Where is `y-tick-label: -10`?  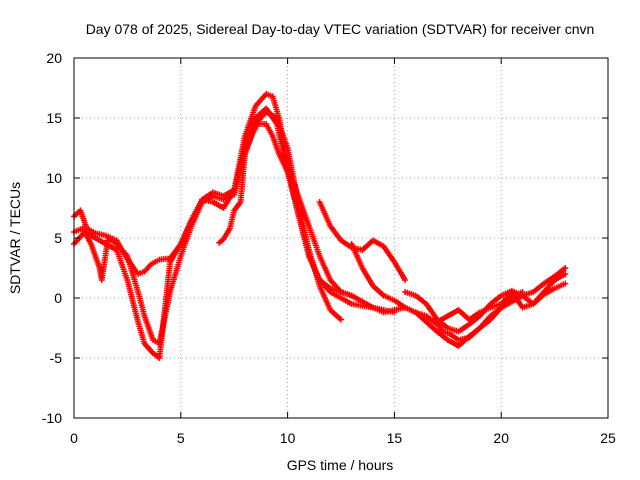 y-tick-label: -10 is located at coordinates (52, 418).